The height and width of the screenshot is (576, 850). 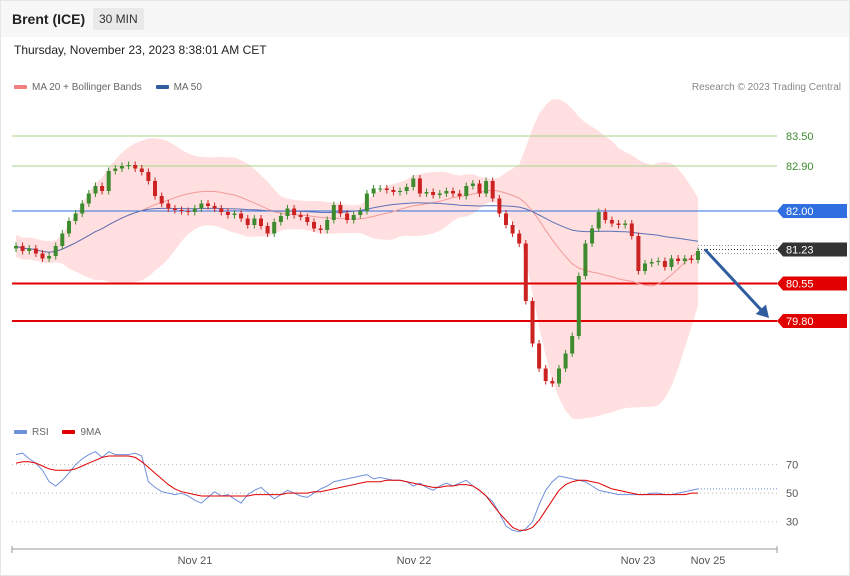 I want to click on x-tick-label: Nov 22, so click(x=414, y=561).